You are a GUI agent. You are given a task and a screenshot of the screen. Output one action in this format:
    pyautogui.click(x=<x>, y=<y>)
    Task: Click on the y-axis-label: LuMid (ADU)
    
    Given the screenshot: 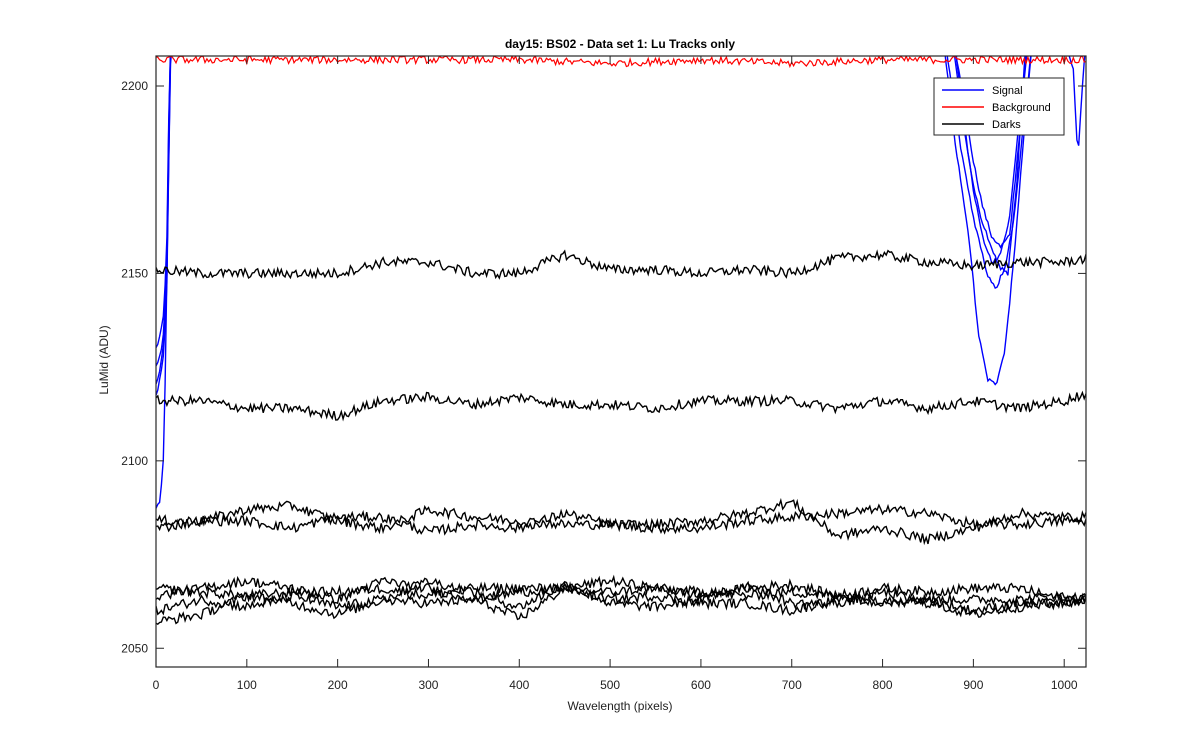 What is the action you would take?
    pyautogui.click(x=104, y=359)
    